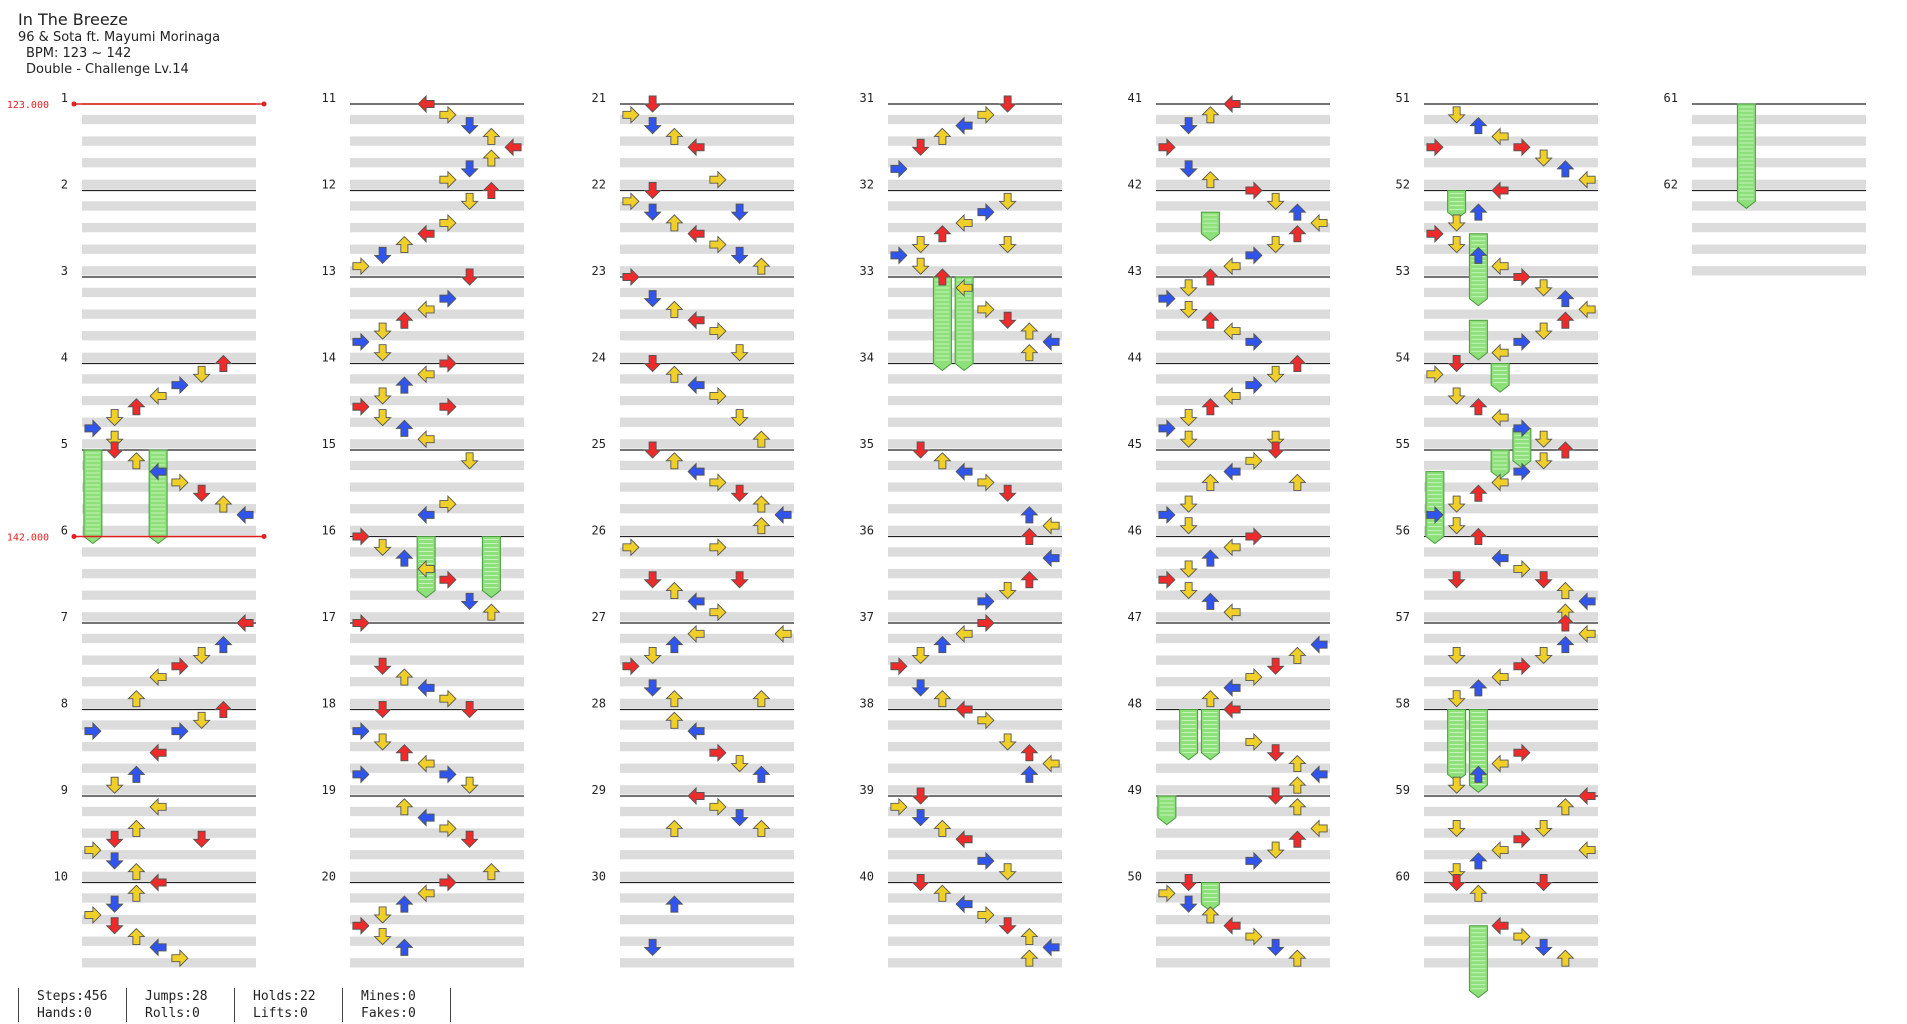 Image resolution: width=1907 pixels, height=1024 pixels. What do you see at coordinates (1671, 185) in the screenshot?
I see `measure-number: 62` at bounding box center [1671, 185].